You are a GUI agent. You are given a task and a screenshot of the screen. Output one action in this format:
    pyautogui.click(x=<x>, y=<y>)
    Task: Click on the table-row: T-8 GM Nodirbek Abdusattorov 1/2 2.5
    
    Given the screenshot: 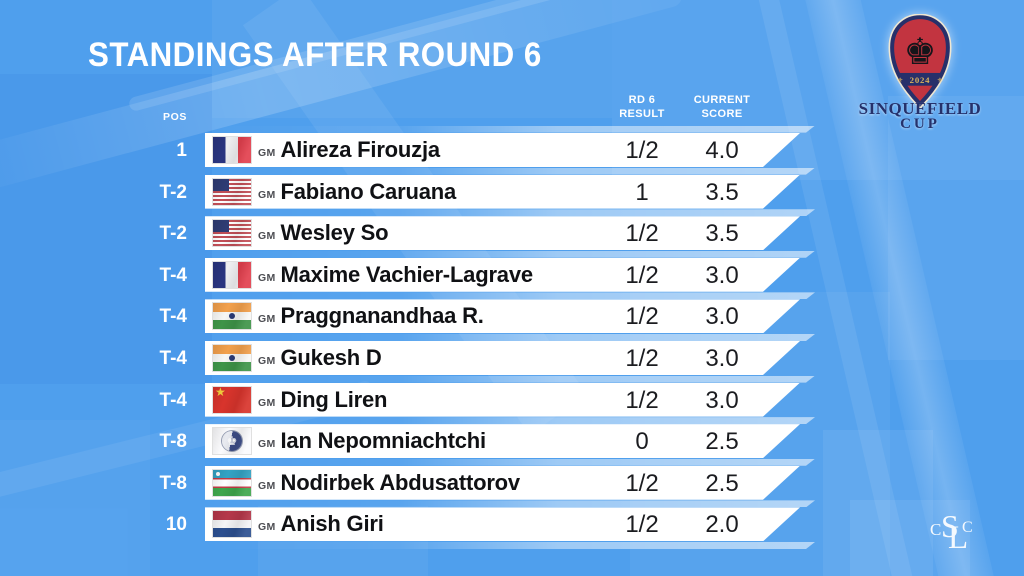 What is the action you would take?
    pyautogui.click(x=512, y=487)
    